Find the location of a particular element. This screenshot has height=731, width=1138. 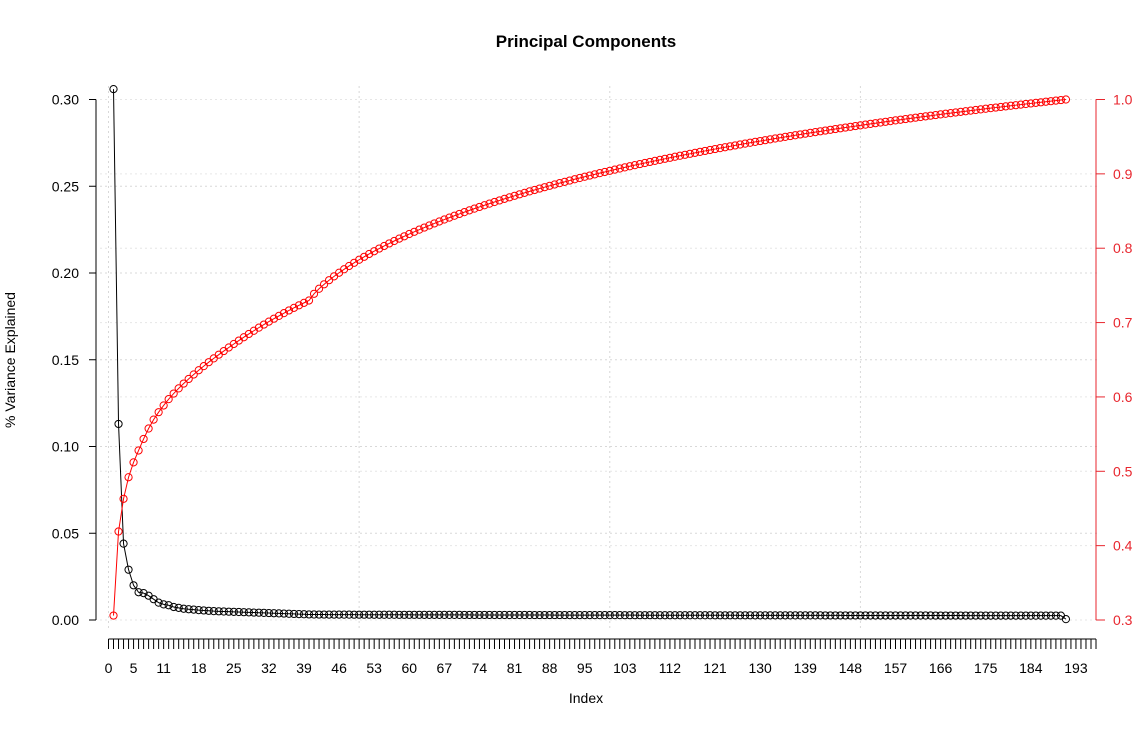

x-tick-label: 121 is located at coordinates (715, 668).